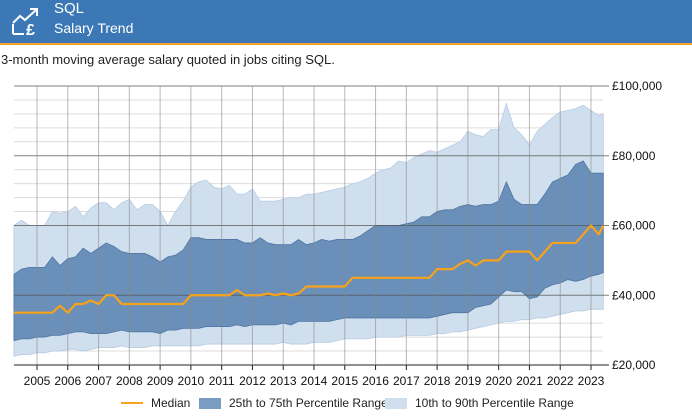 This screenshot has width=692, height=420. What do you see at coordinates (498, 381) in the screenshot?
I see `x-tick-label: 2020` at bounding box center [498, 381].